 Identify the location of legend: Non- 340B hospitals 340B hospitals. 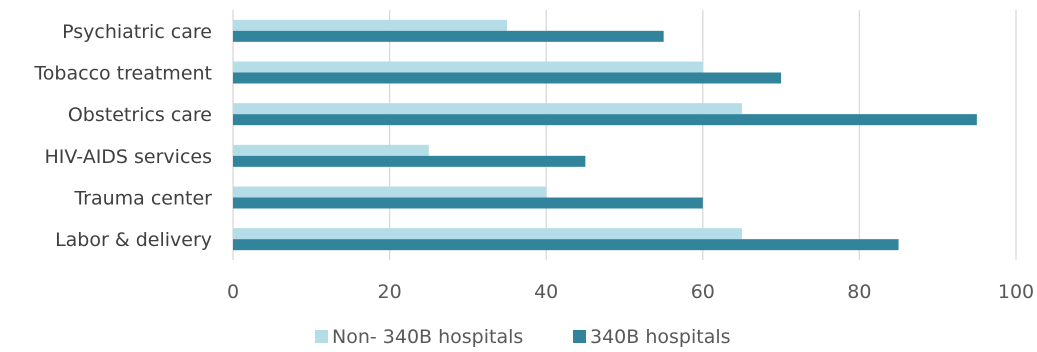
(523, 337).